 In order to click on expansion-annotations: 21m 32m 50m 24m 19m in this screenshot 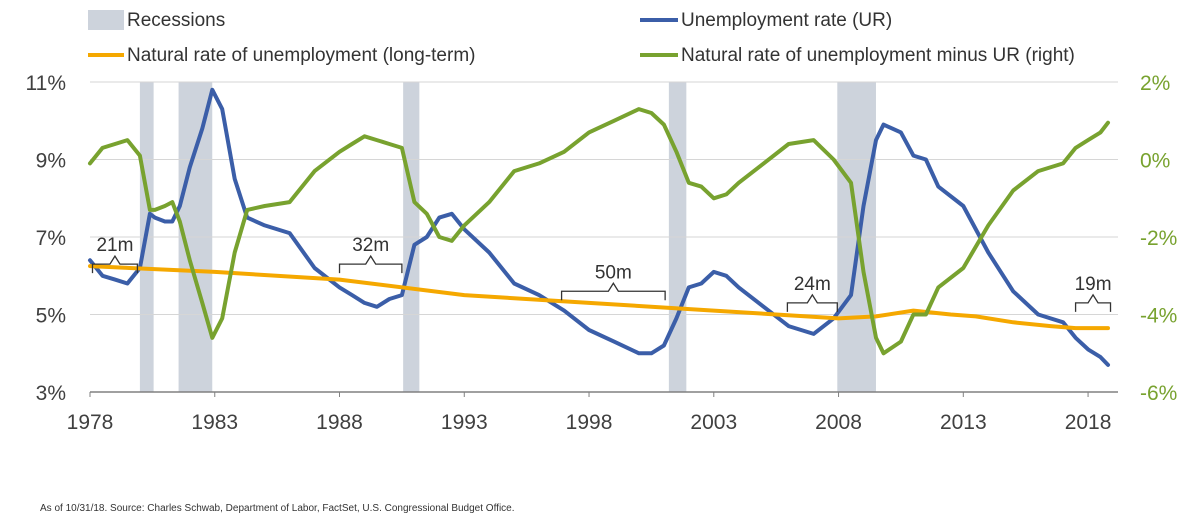, I will do `click(601, 273)`.